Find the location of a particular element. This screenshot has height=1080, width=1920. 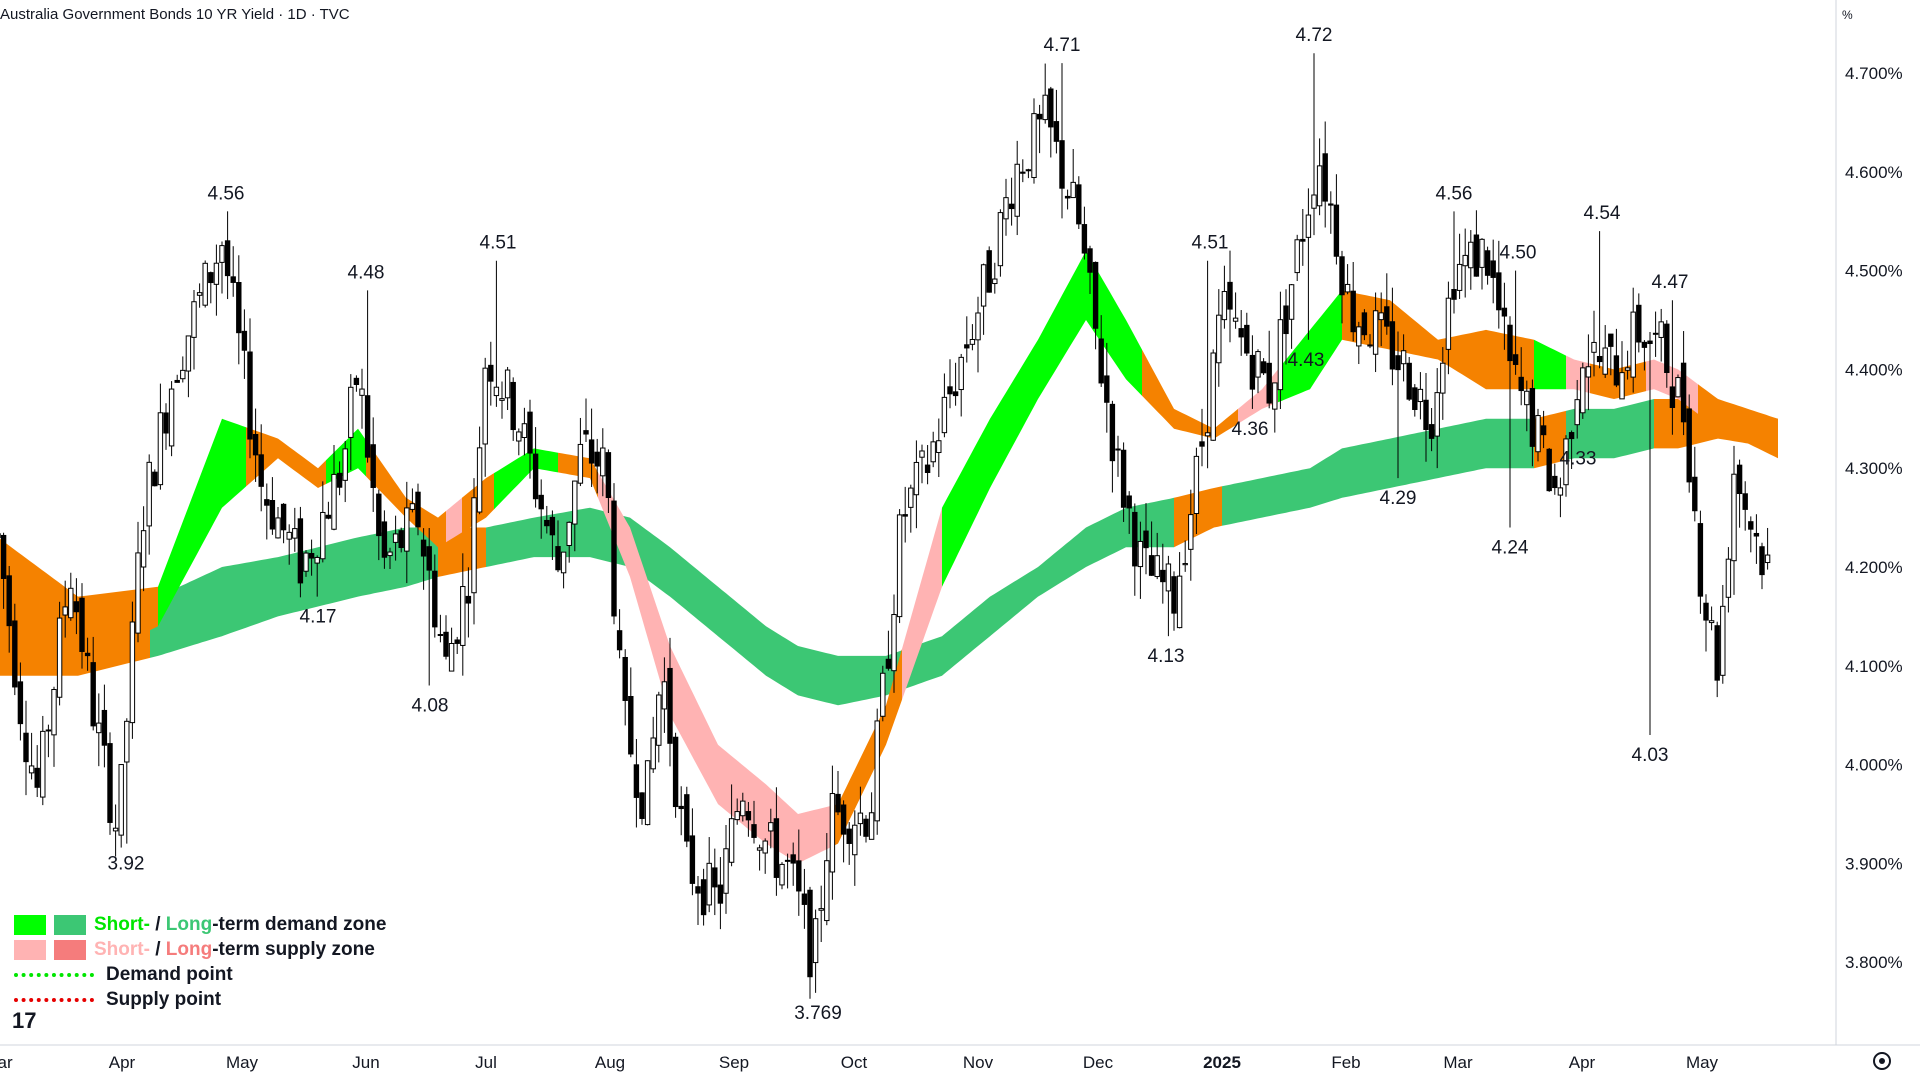

price-tick-label: 4.700% is located at coordinates (1874, 73).